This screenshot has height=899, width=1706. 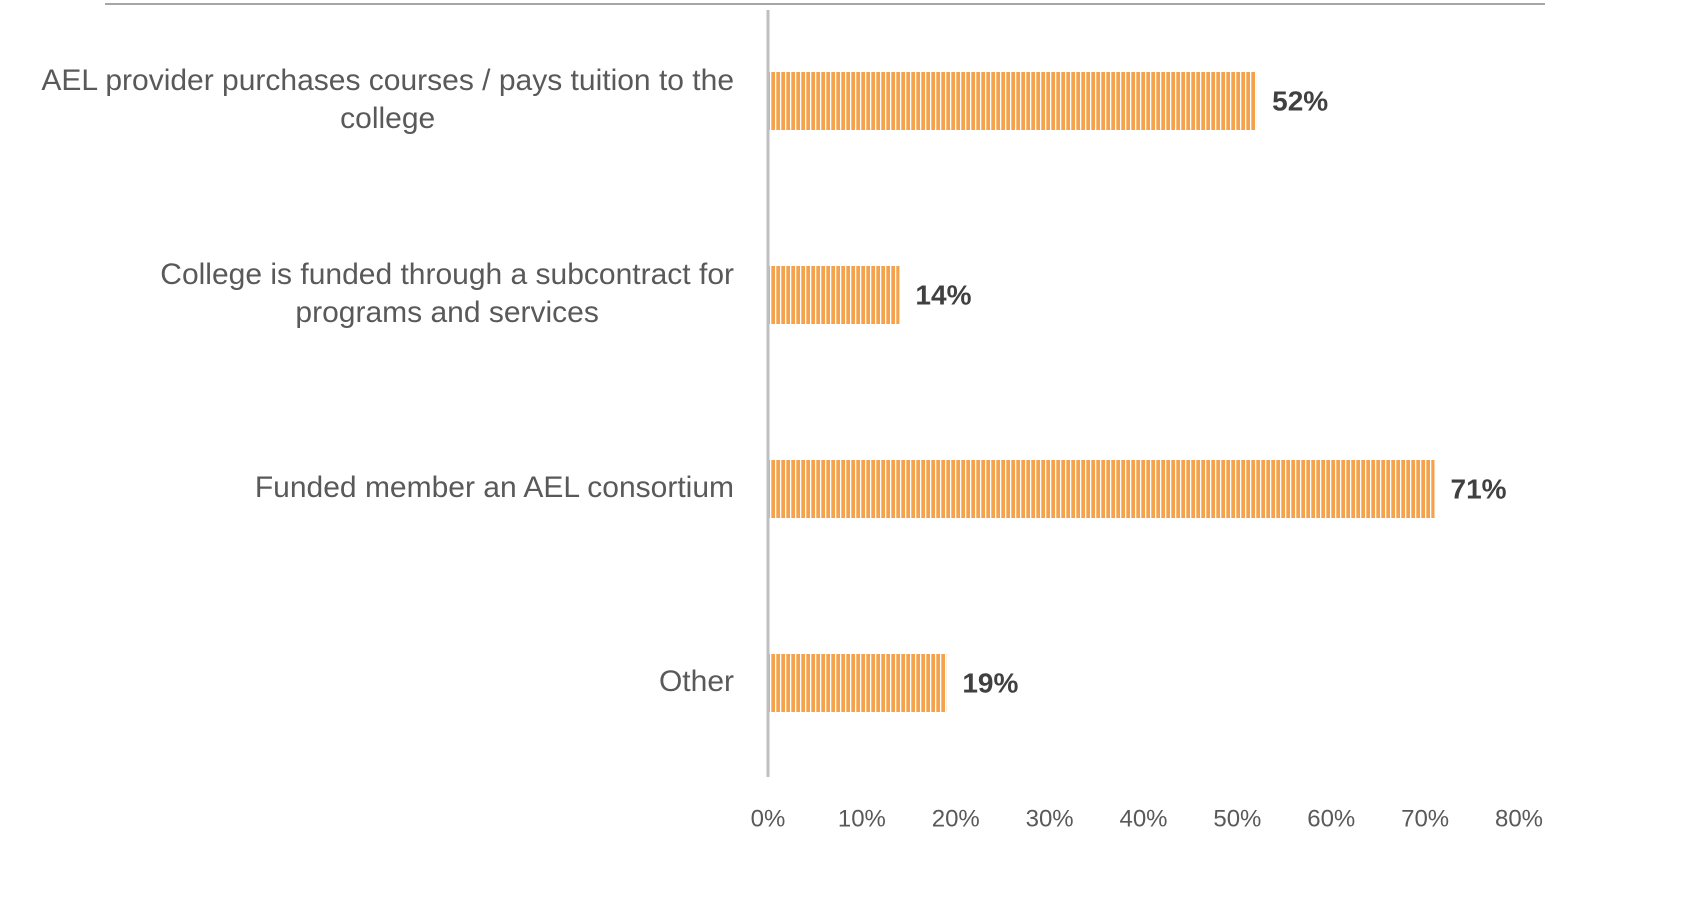 I want to click on data-label: 19%, so click(x=990, y=682).